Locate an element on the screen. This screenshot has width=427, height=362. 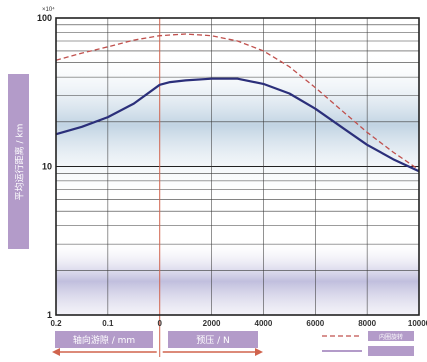
legend-lines is located at coordinates (342, 343).